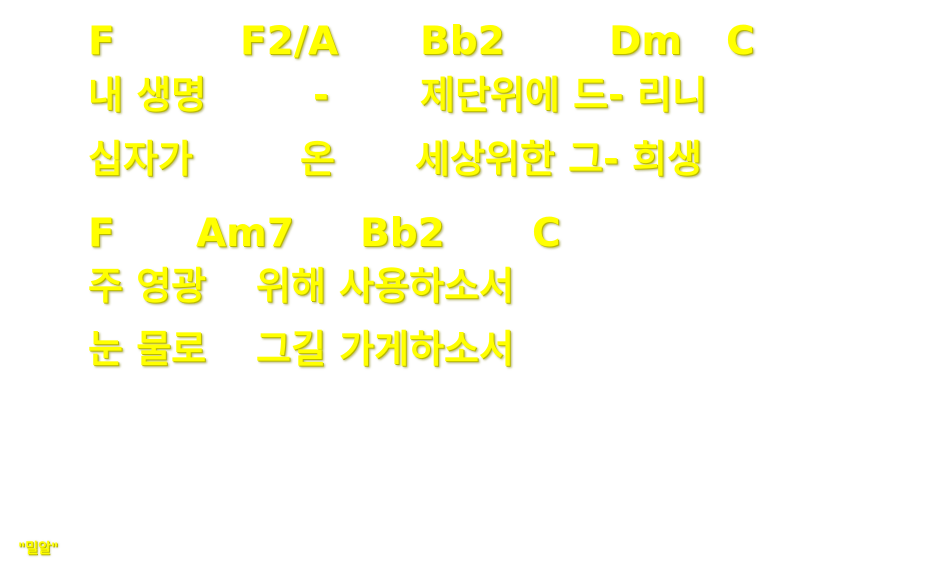  What do you see at coordinates (101, 233) in the screenshot?
I see `chord-f-2: F` at bounding box center [101, 233].